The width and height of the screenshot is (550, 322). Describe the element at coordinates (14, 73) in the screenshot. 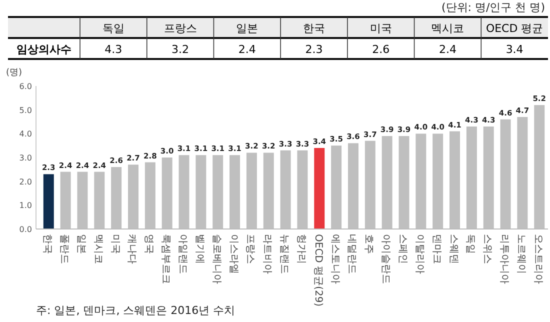

I see `y-axis-title: (명)` at that location.